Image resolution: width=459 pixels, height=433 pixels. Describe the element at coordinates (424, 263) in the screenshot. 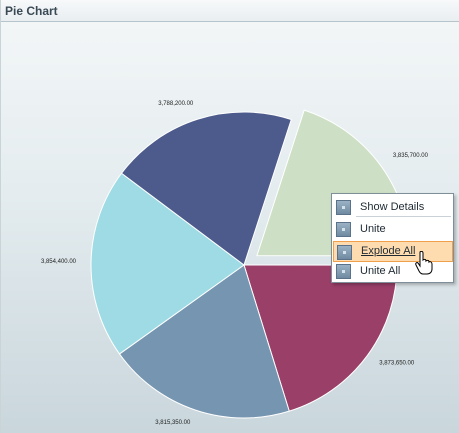

I see `hand-cursor-icon` at that location.